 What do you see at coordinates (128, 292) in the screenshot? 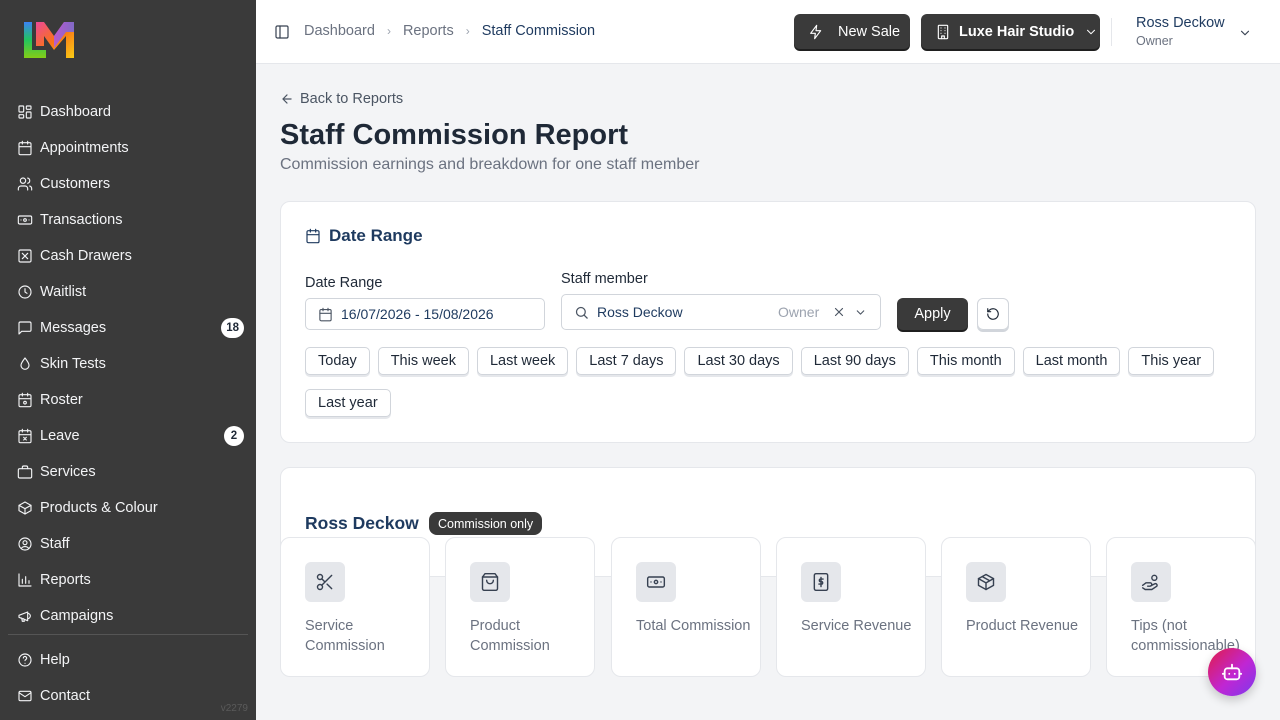
I see `sidebar-item-waitlist: Waitlist` at bounding box center [128, 292].